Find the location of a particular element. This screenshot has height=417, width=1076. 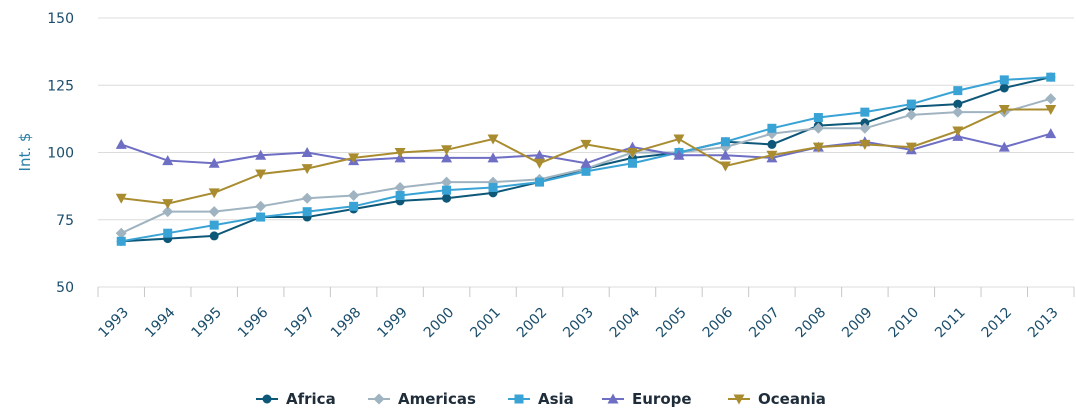

legend-item-europe: Europe is located at coordinates (647, 399).